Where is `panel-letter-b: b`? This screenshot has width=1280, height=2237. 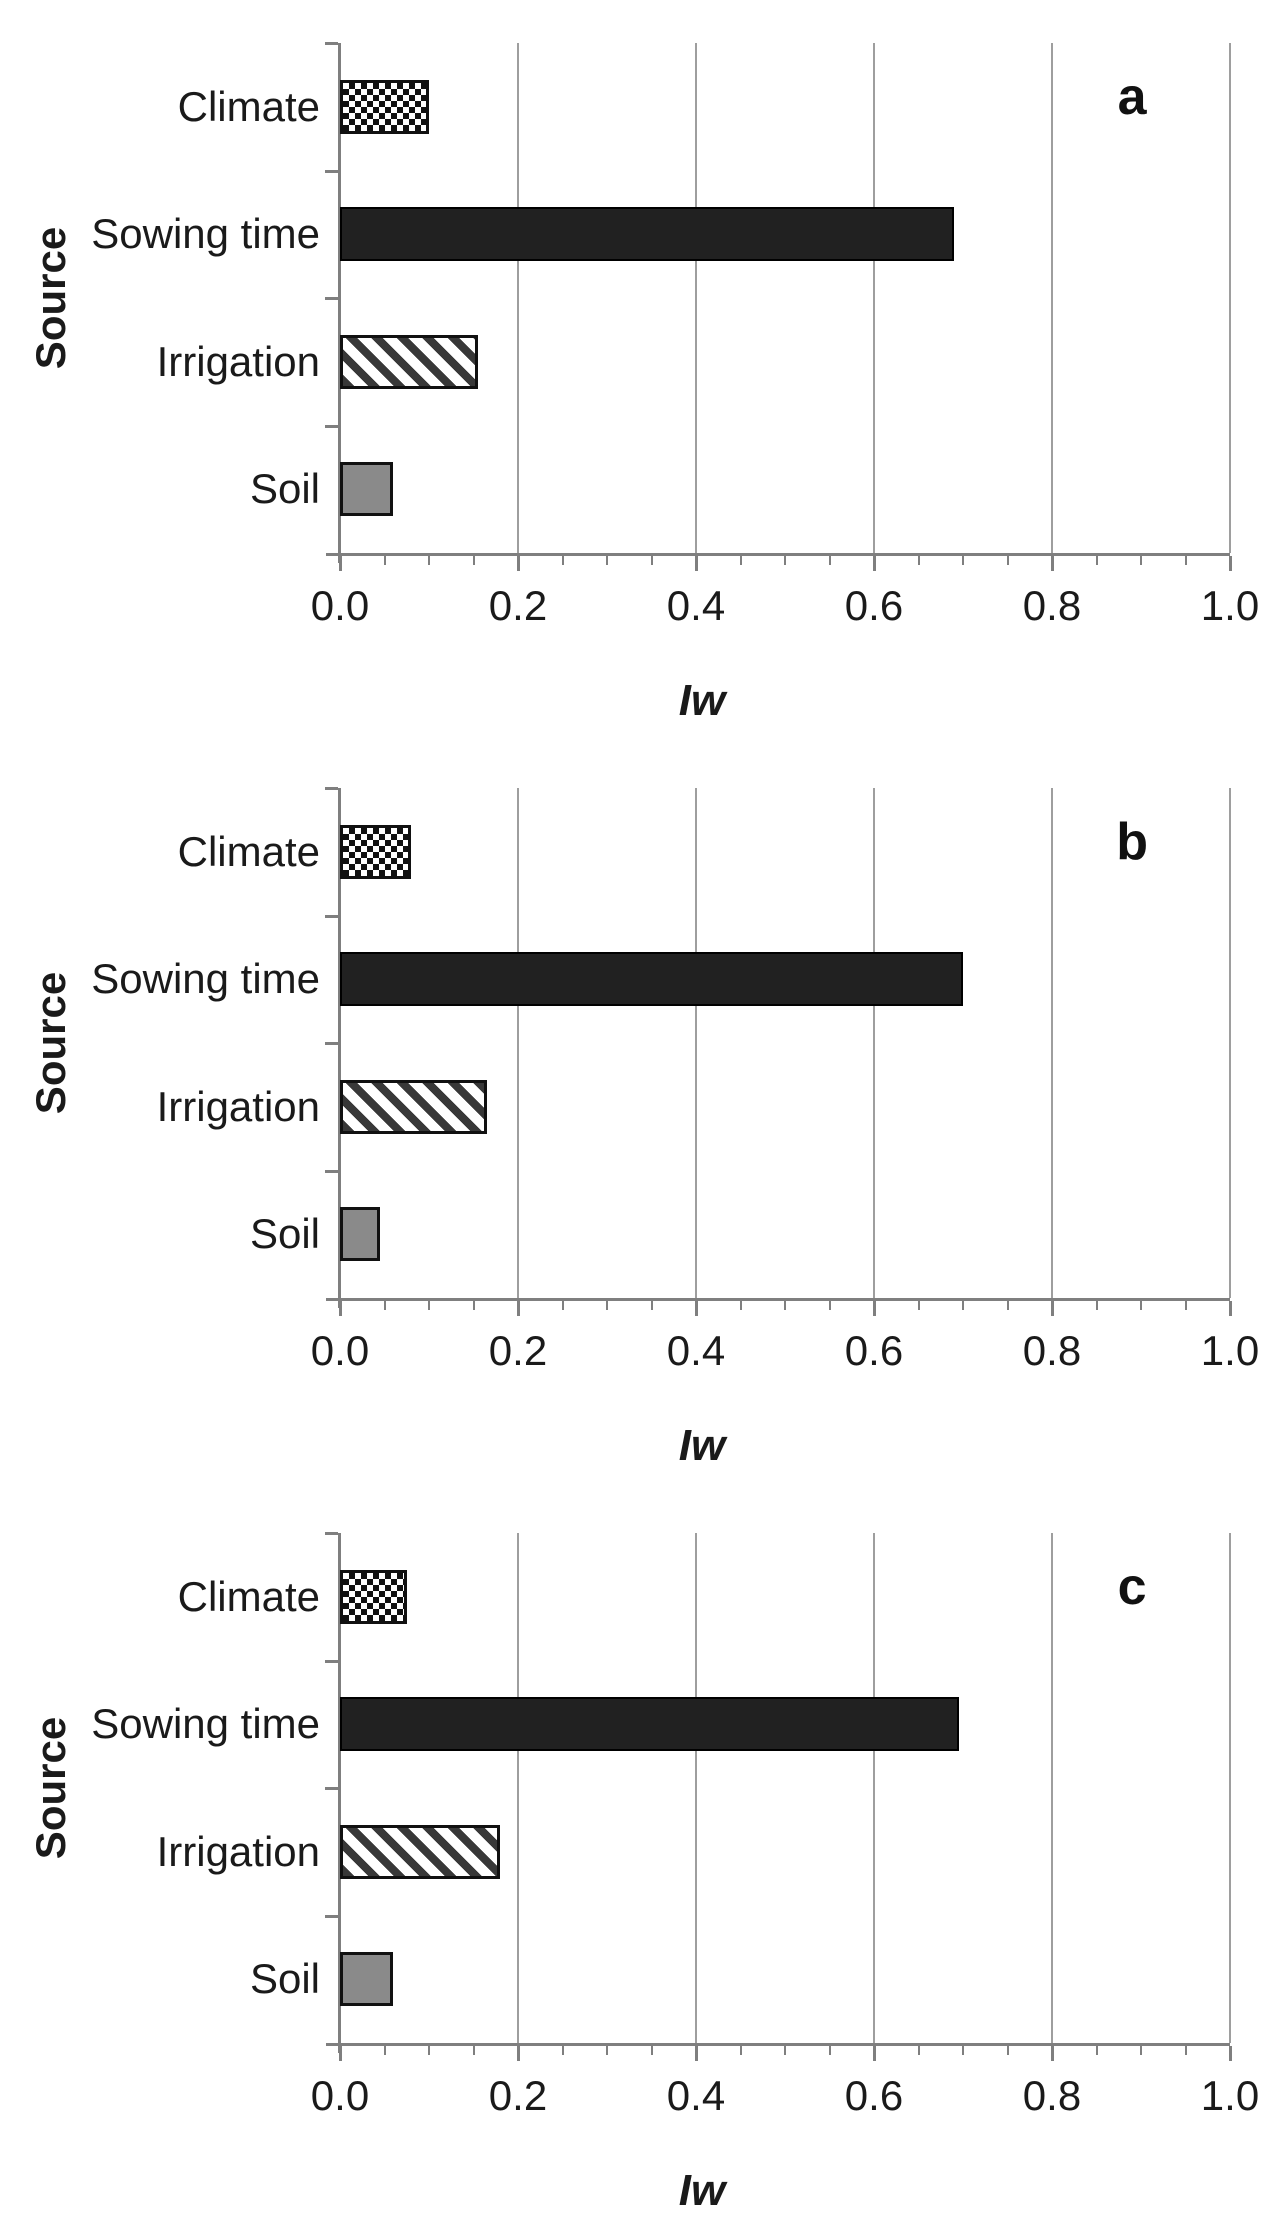 panel-letter-b: b is located at coordinates (1132, 842).